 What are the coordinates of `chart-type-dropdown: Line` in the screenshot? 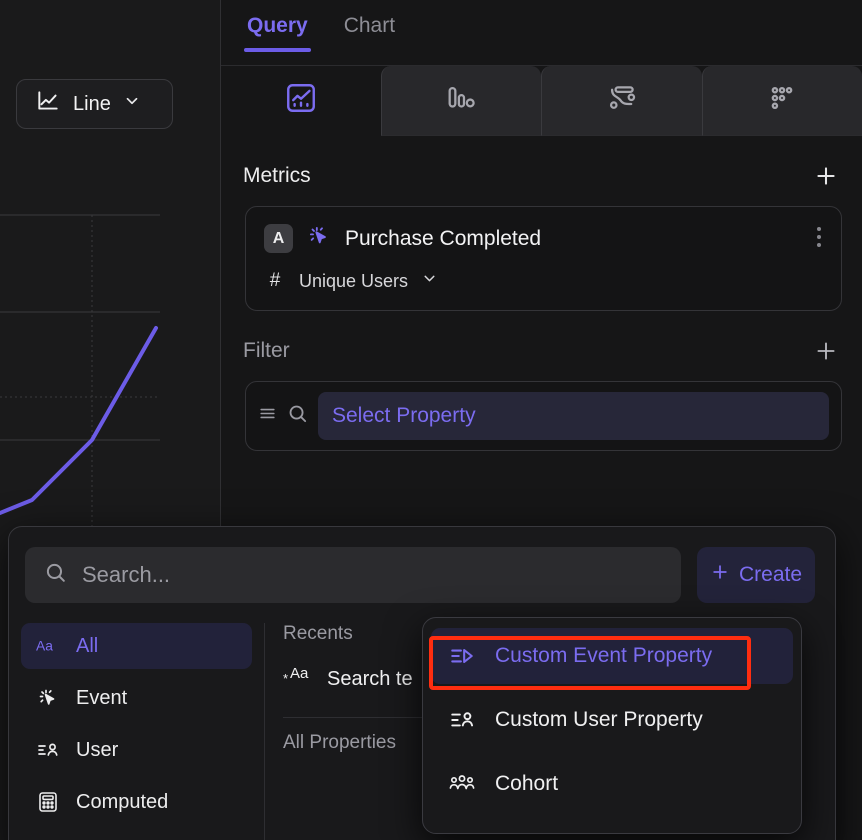 It's located at (94, 104).